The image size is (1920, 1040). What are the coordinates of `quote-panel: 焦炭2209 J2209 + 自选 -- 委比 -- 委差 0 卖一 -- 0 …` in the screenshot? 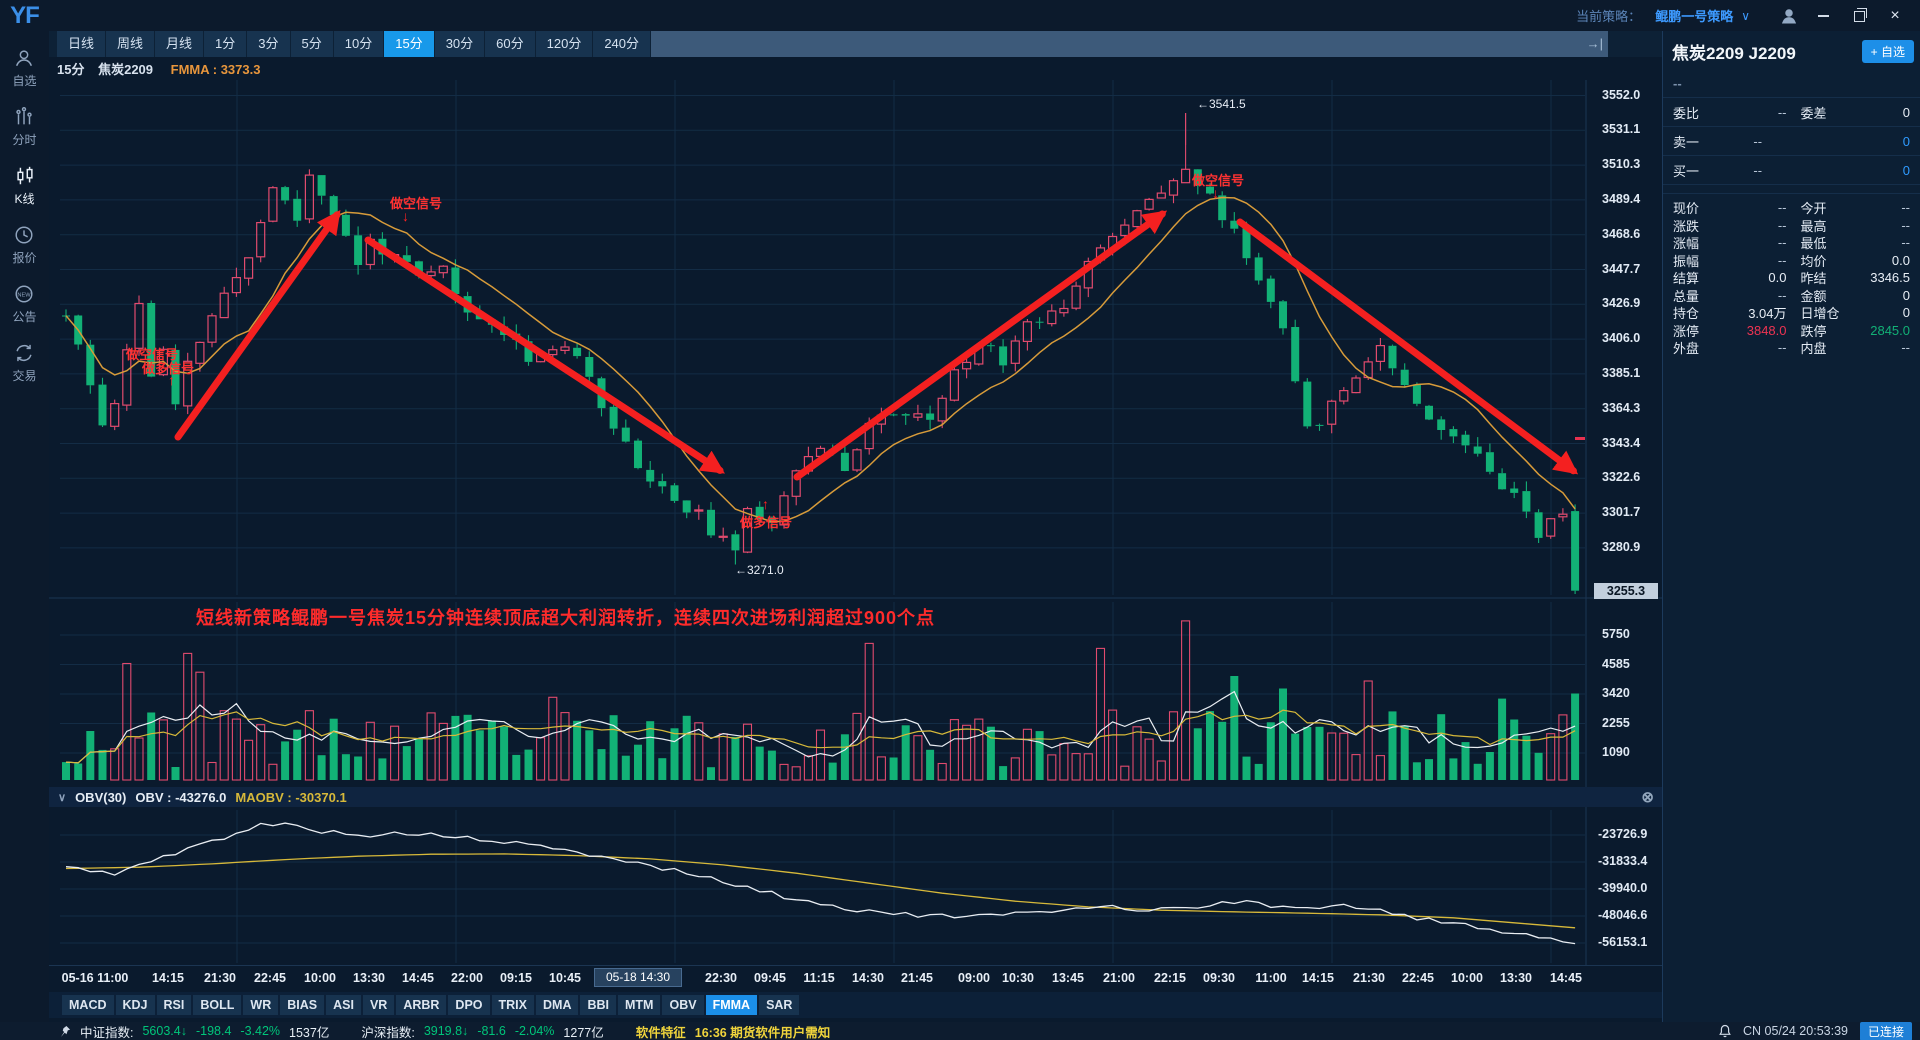 It's located at (1791, 526).